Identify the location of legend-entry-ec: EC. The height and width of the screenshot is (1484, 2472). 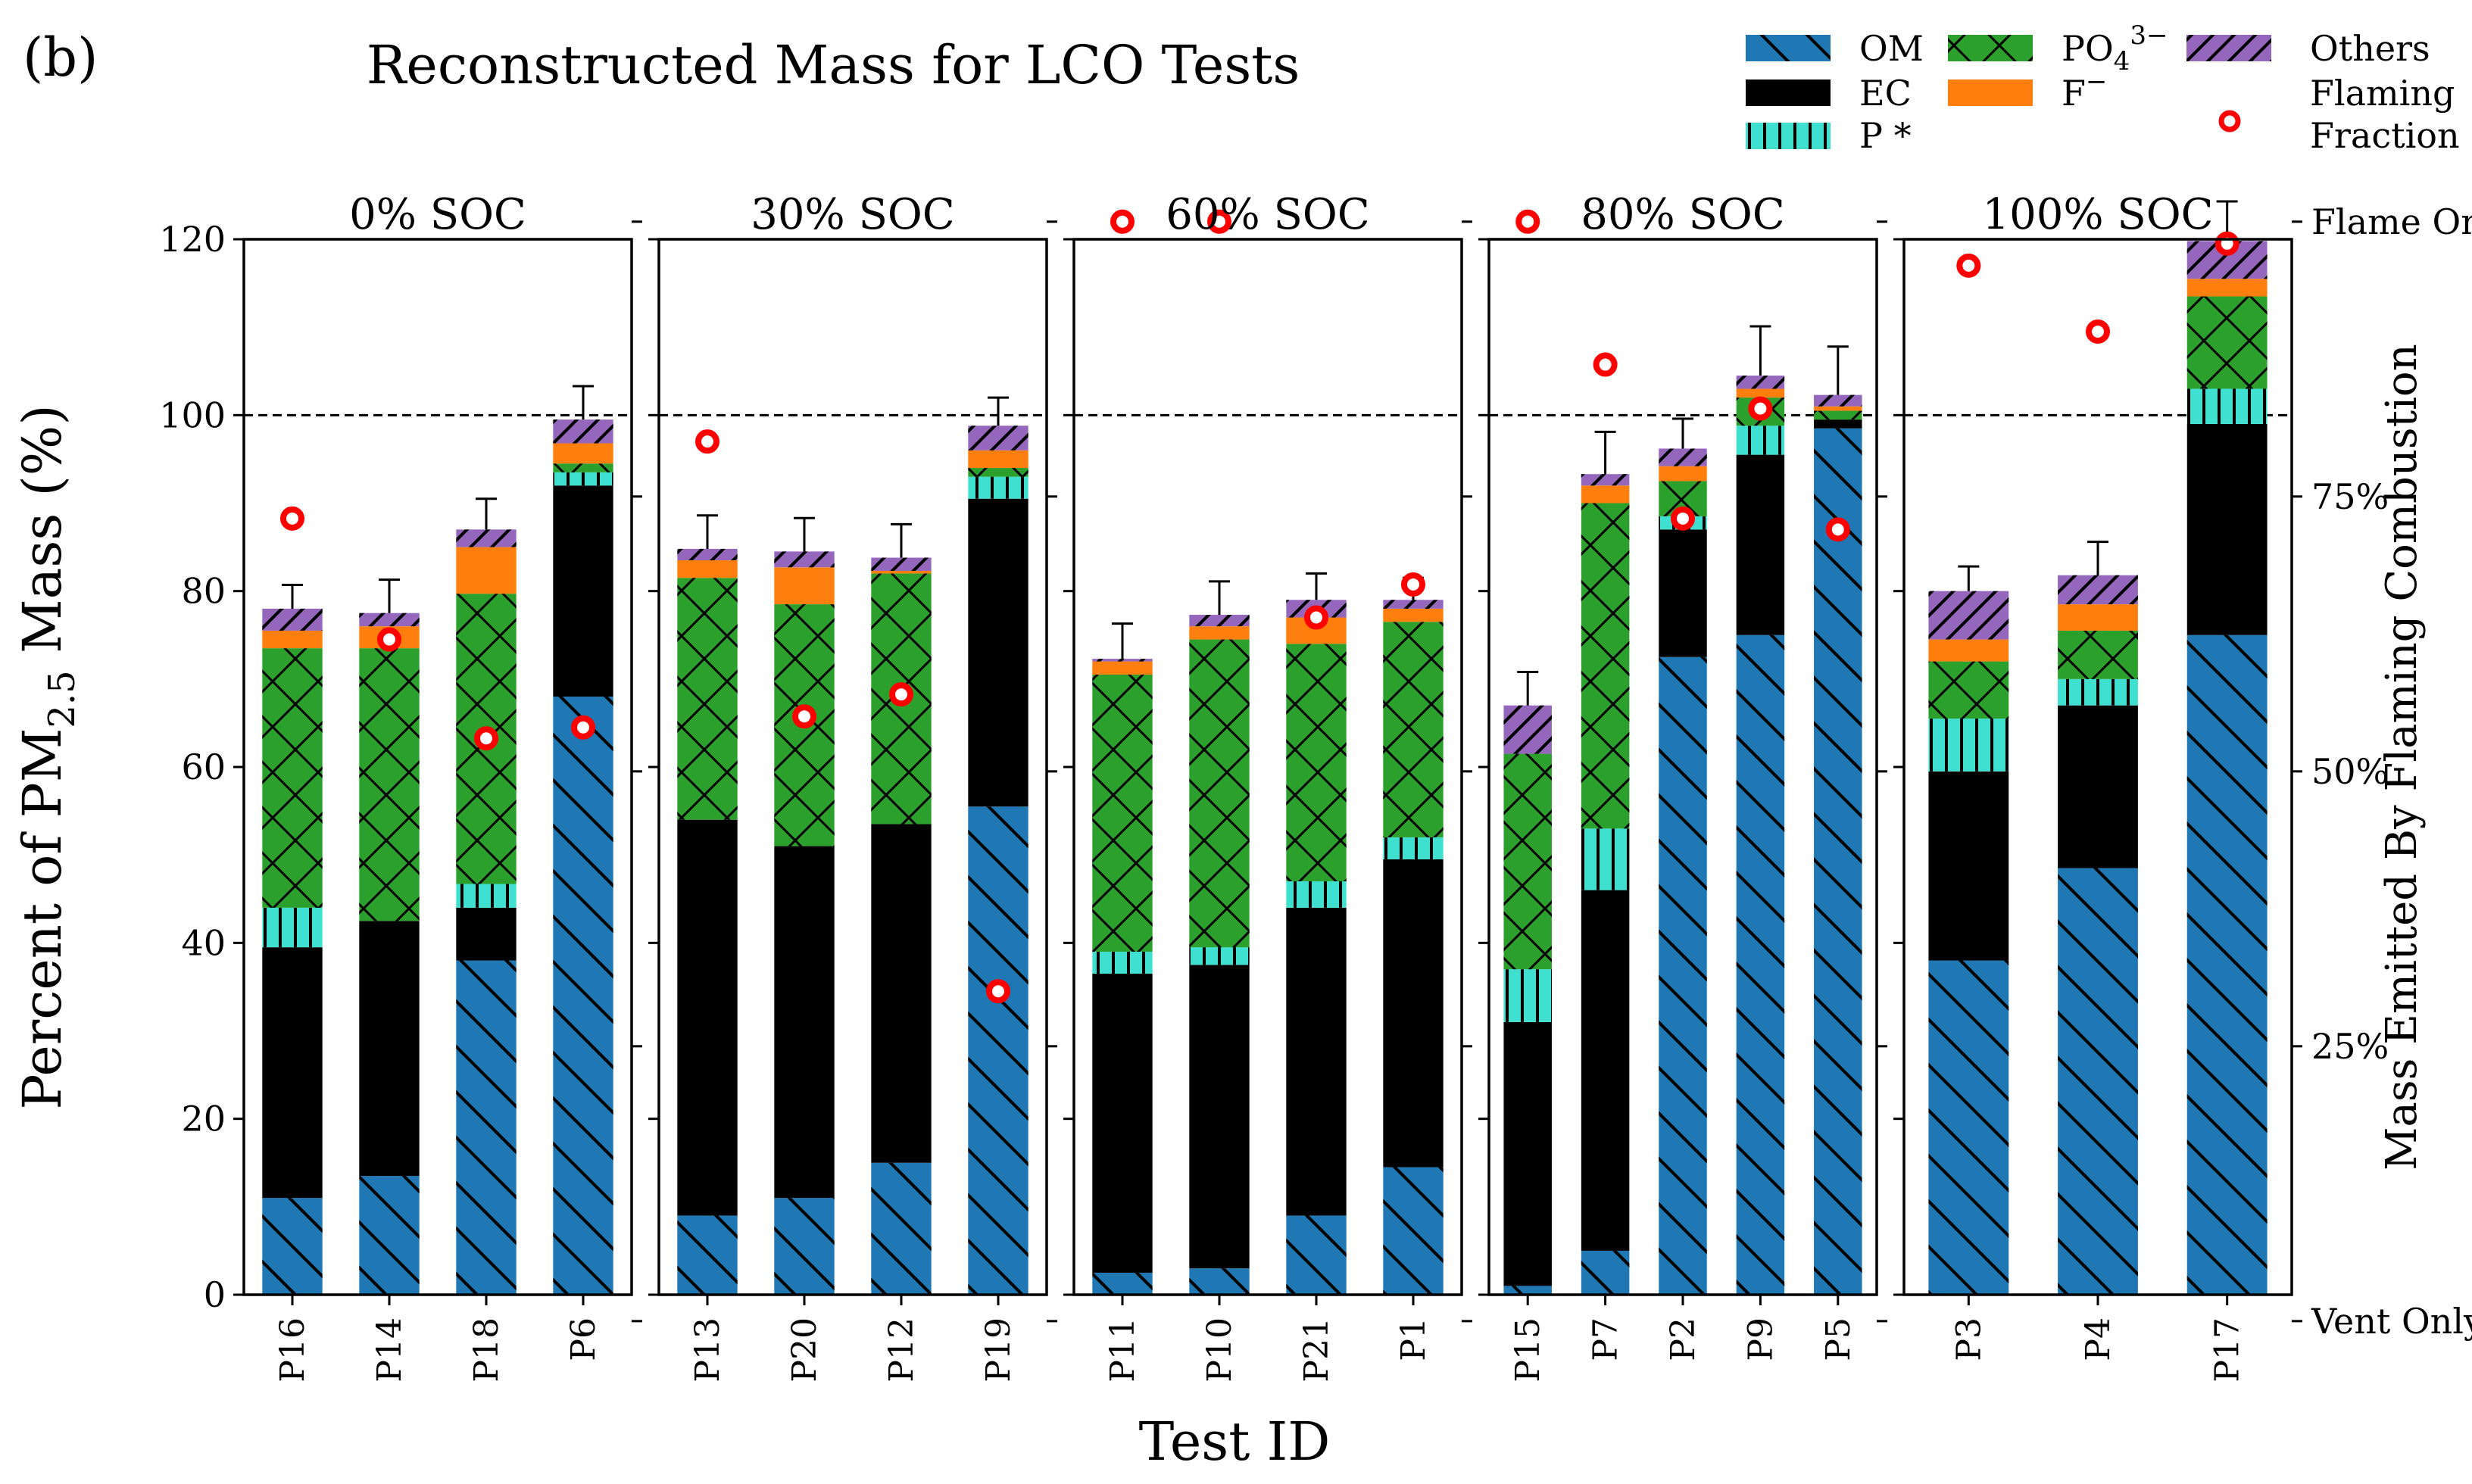
(1829, 93).